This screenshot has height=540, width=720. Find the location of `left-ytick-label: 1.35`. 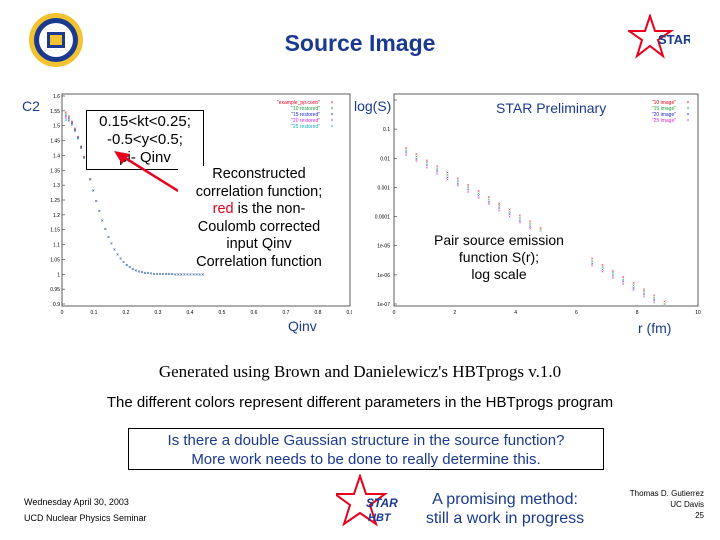

left-ytick-label: 1.35 is located at coordinates (55, 171).